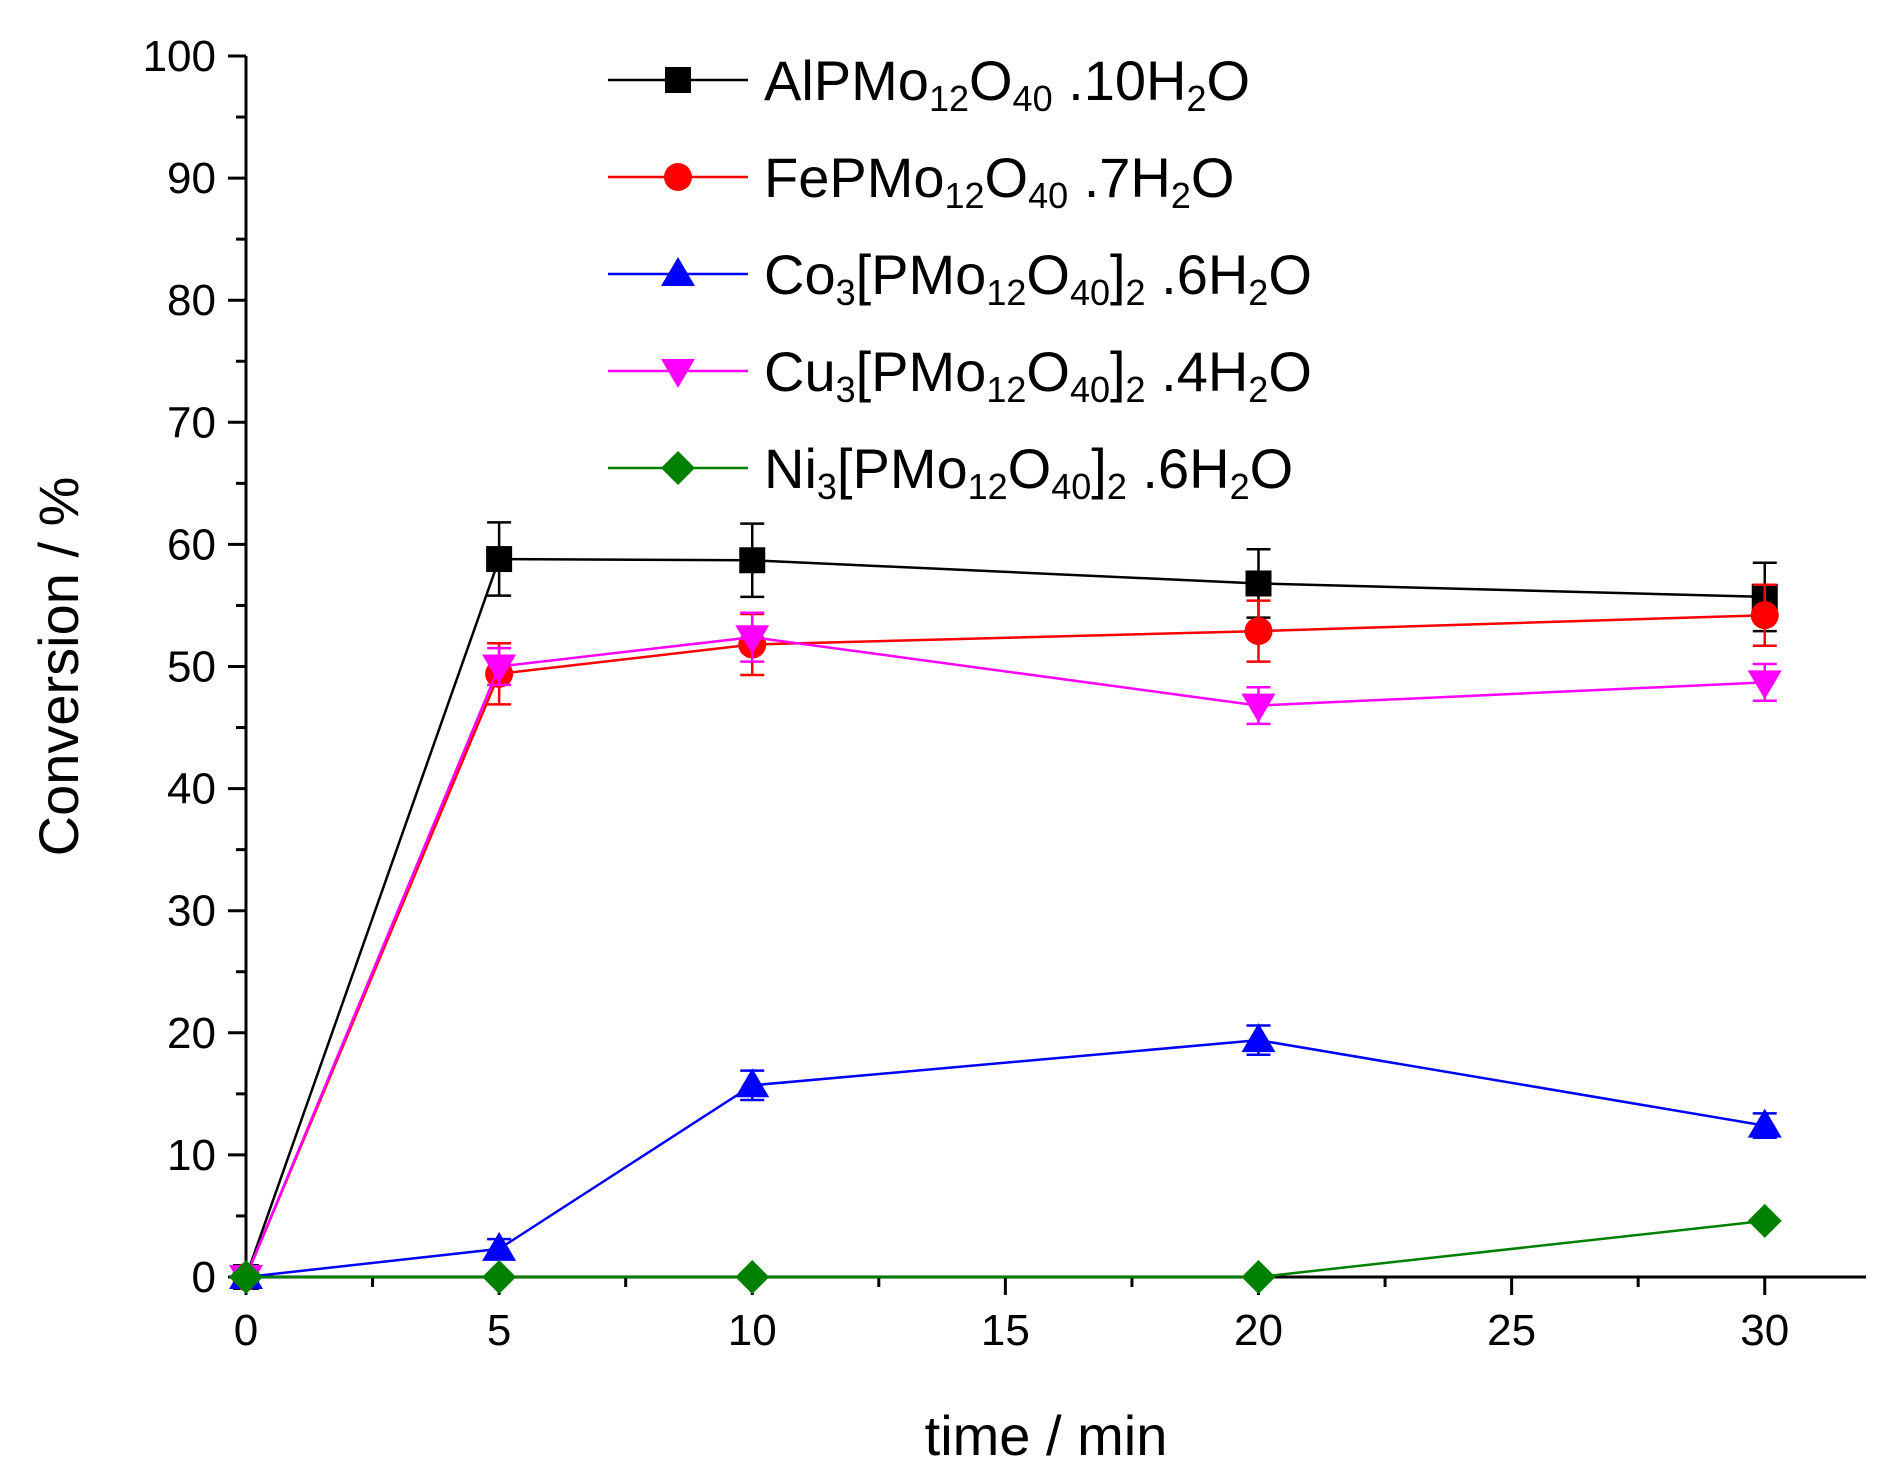 This screenshot has width=1892, height=1472. I want to click on y-tick-label: 100, so click(179, 56).